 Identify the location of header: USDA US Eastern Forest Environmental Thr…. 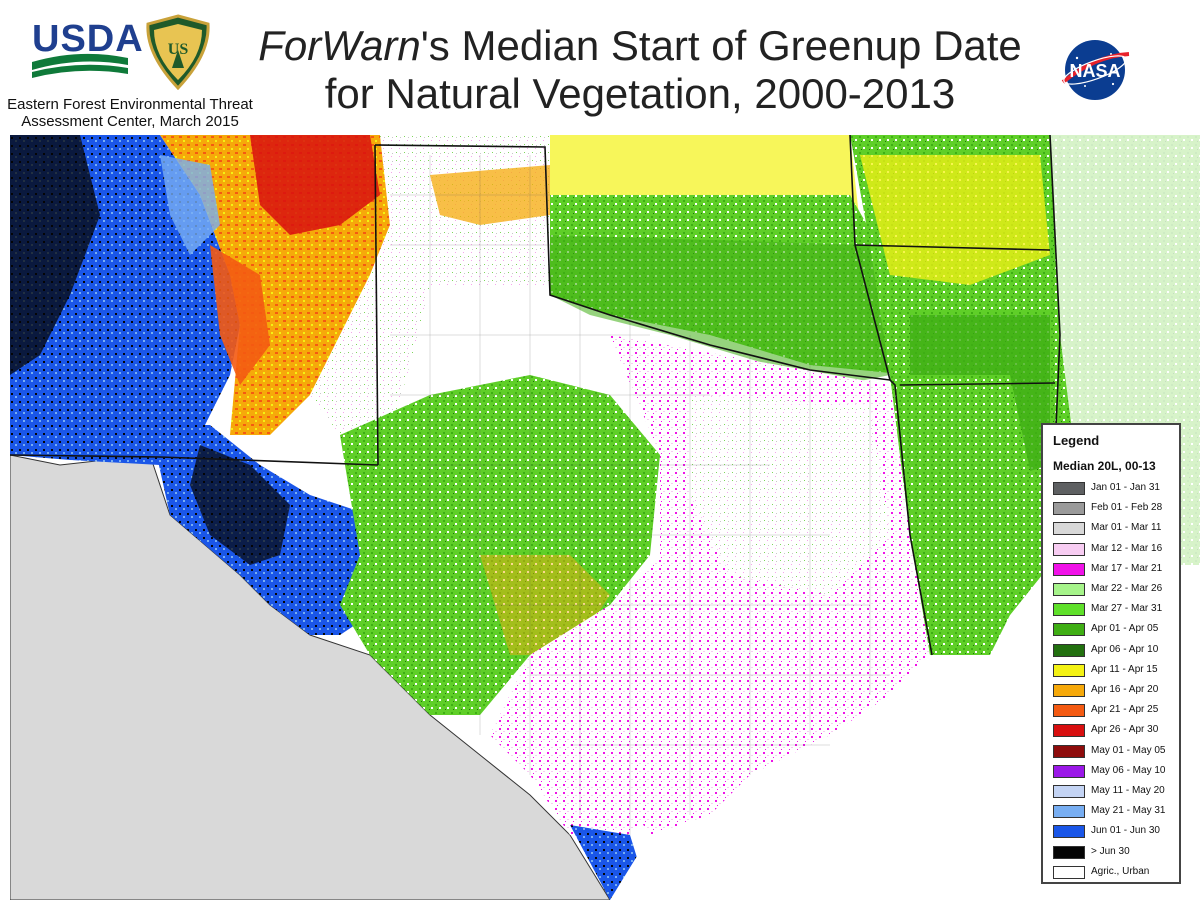
(600, 67).